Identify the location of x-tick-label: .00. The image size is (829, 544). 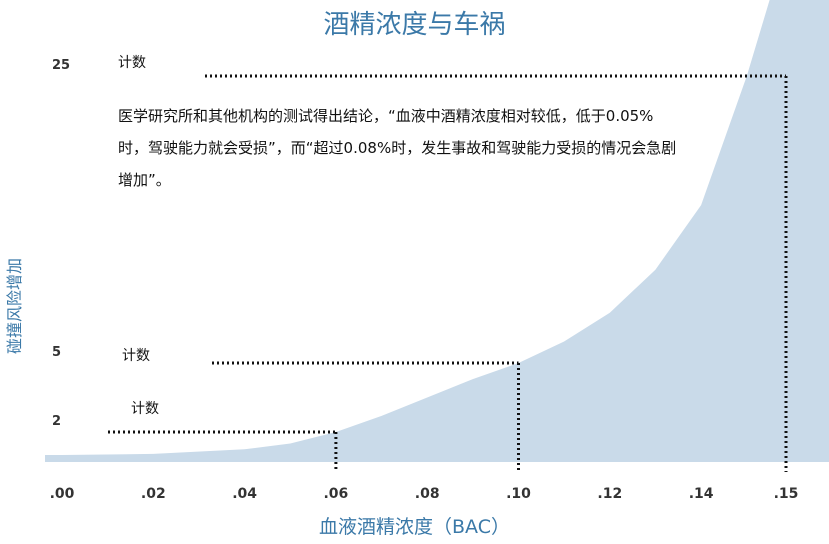
(62, 494).